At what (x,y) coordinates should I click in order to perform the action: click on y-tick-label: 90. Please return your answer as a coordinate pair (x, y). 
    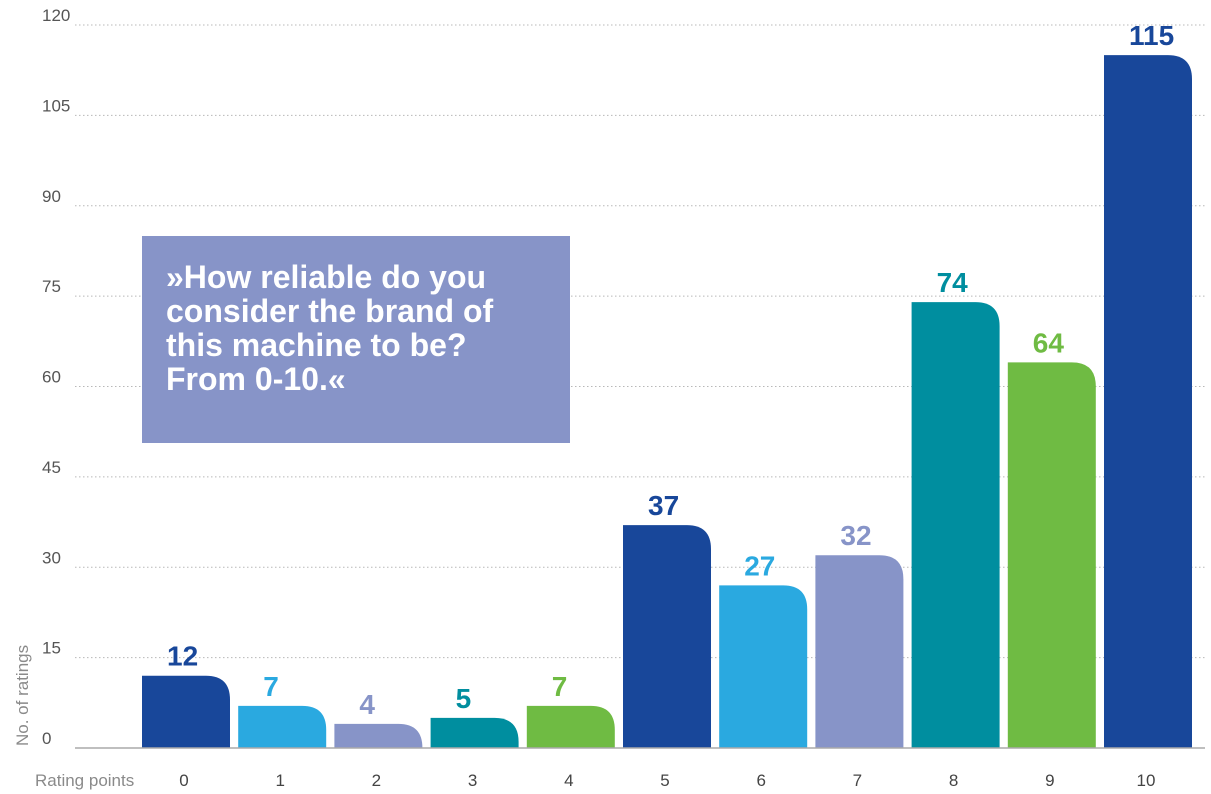
    Looking at the image, I should click on (51, 196).